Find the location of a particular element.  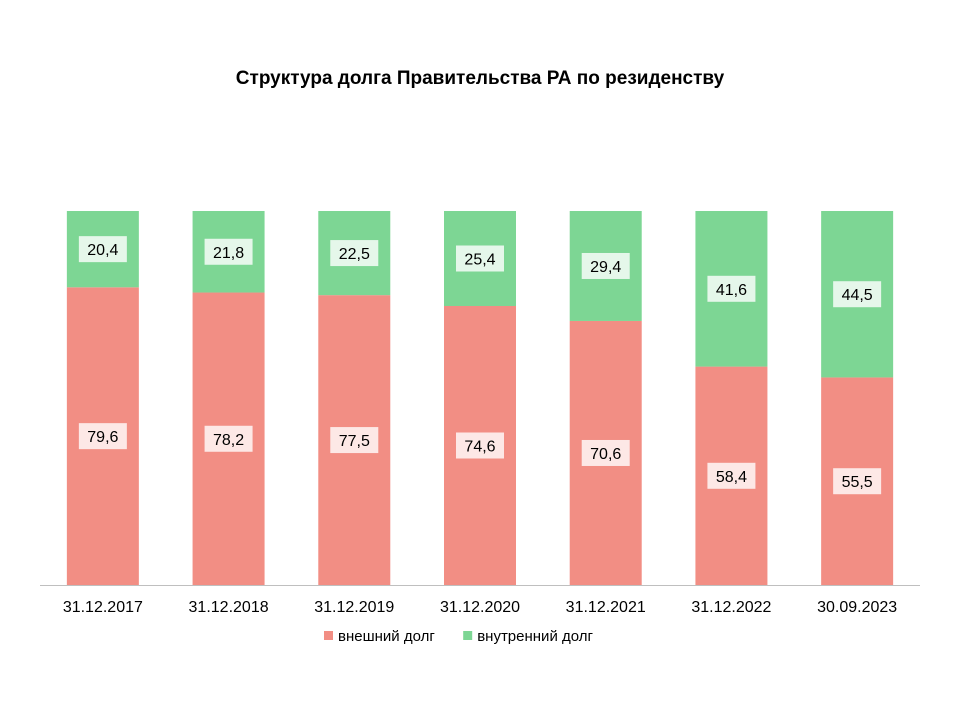

data-label: 74,6 is located at coordinates (480, 445).